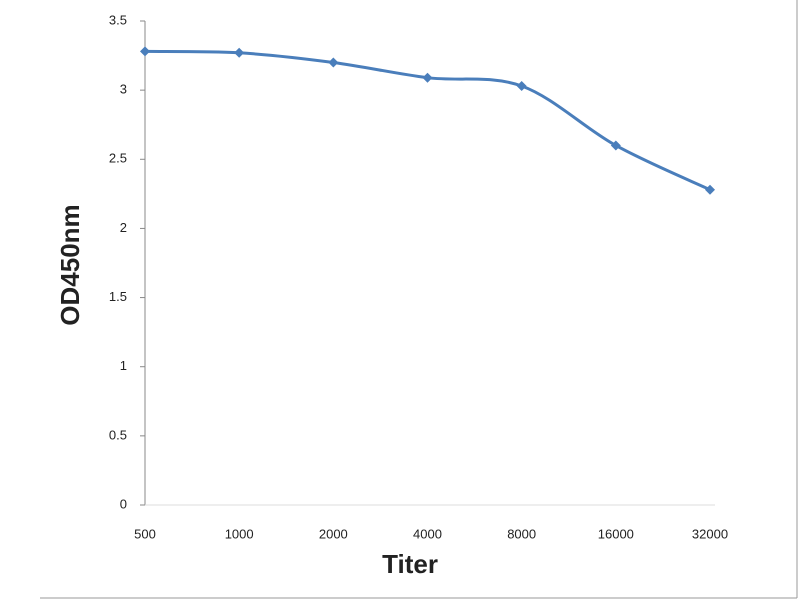 This screenshot has height=600, width=800. I want to click on y-axis-title: OD450nm, so click(70, 264).